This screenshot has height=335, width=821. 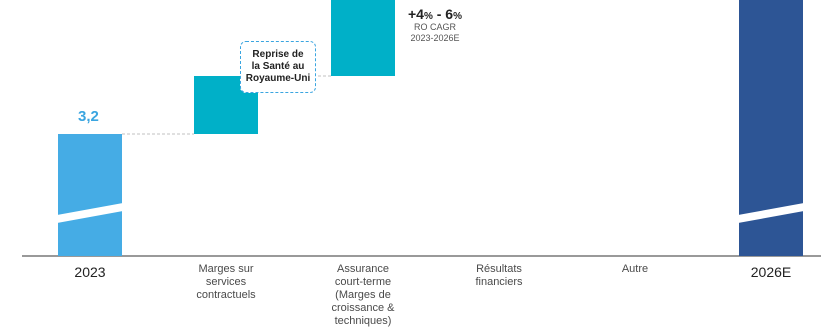 I want to click on bar-delta-2-solid, so click(x=363, y=38).